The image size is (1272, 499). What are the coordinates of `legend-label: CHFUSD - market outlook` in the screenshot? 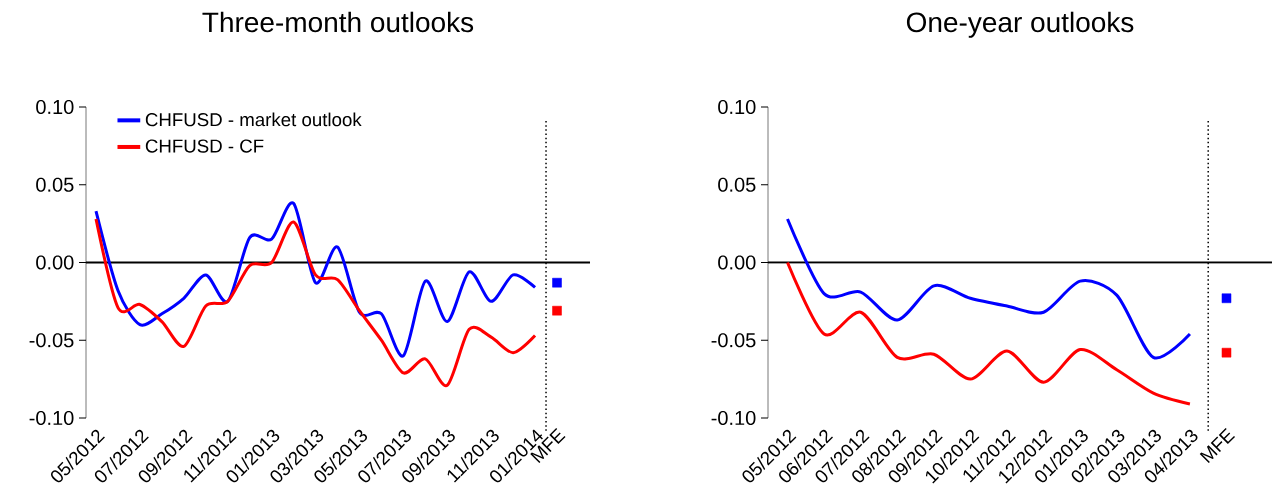 It's located at (253, 119).